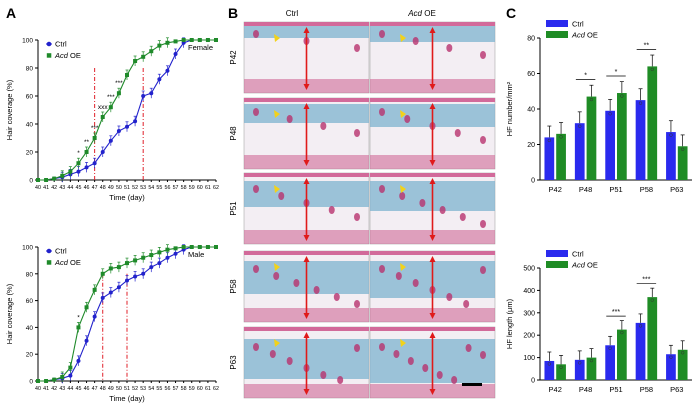 This screenshot has width=700, height=419. I want to click on y-axis-label: Hair coverage (%), so click(9, 109).